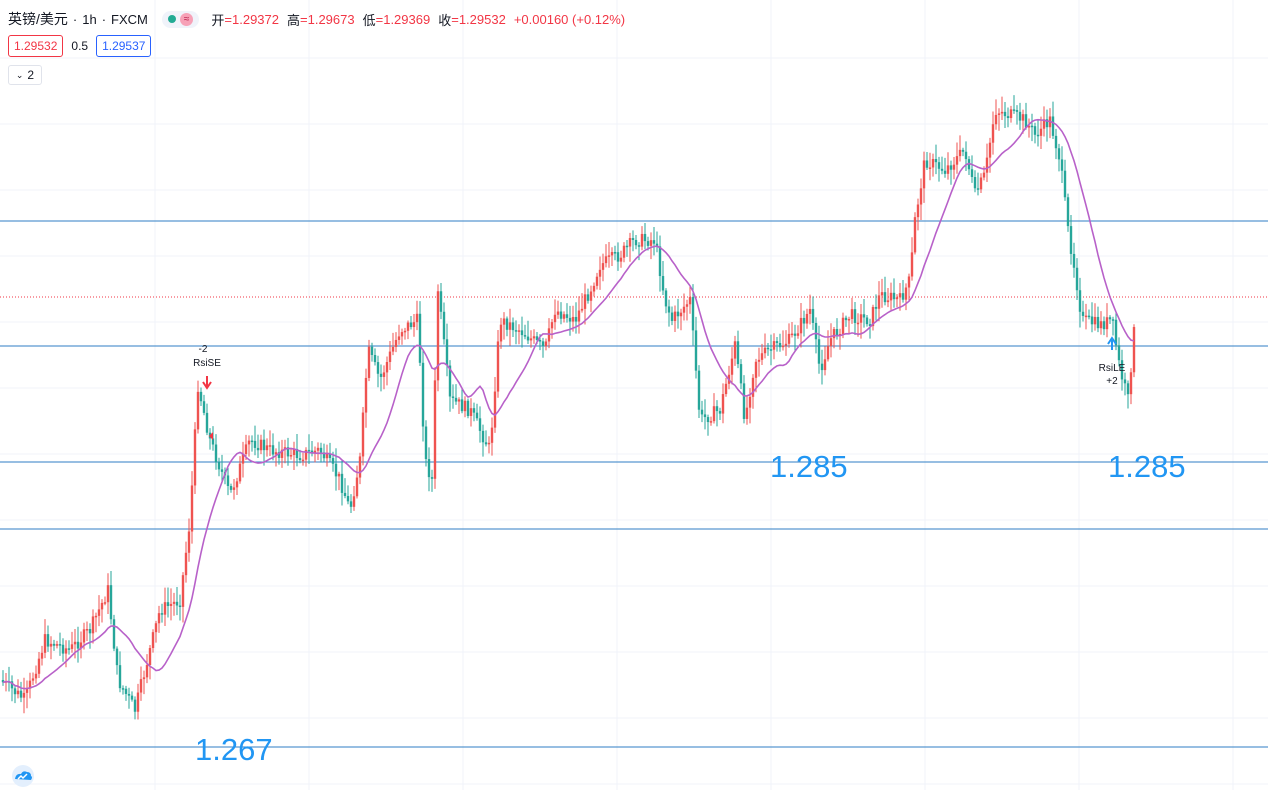 The image size is (1268, 790). I want to click on tradingview-logo-icon, so click(23, 776).